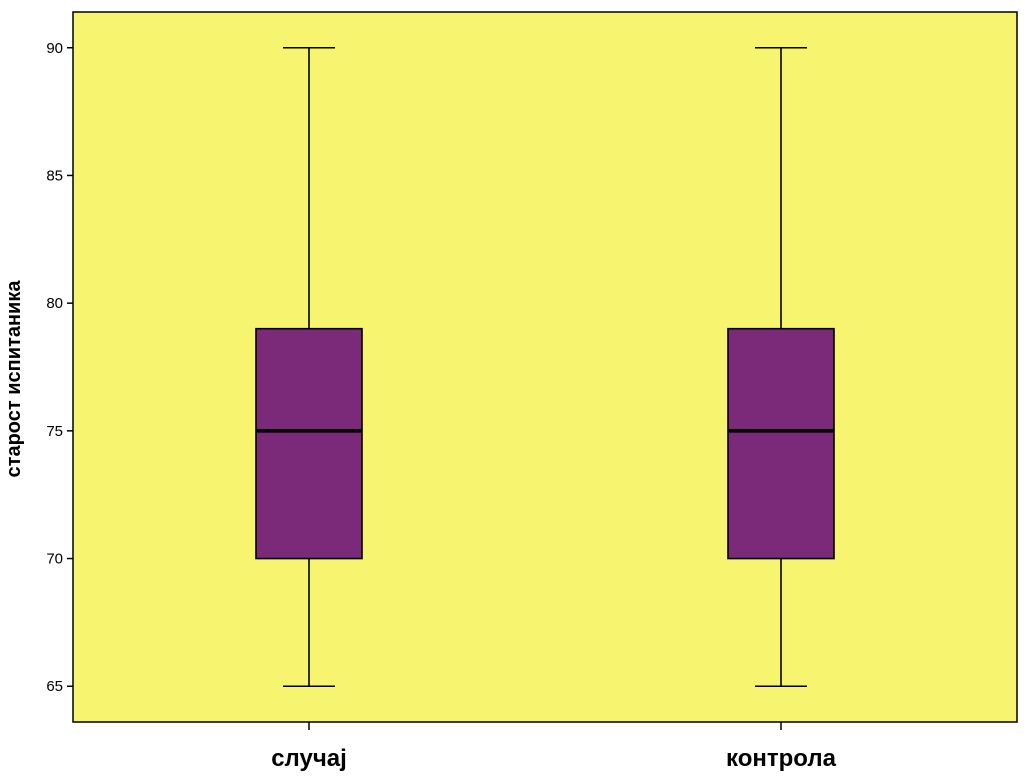 The image size is (1024, 776). Describe the element at coordinates (781, 758) in the screenshot. I see `x-tick-label: контрола` at that location.